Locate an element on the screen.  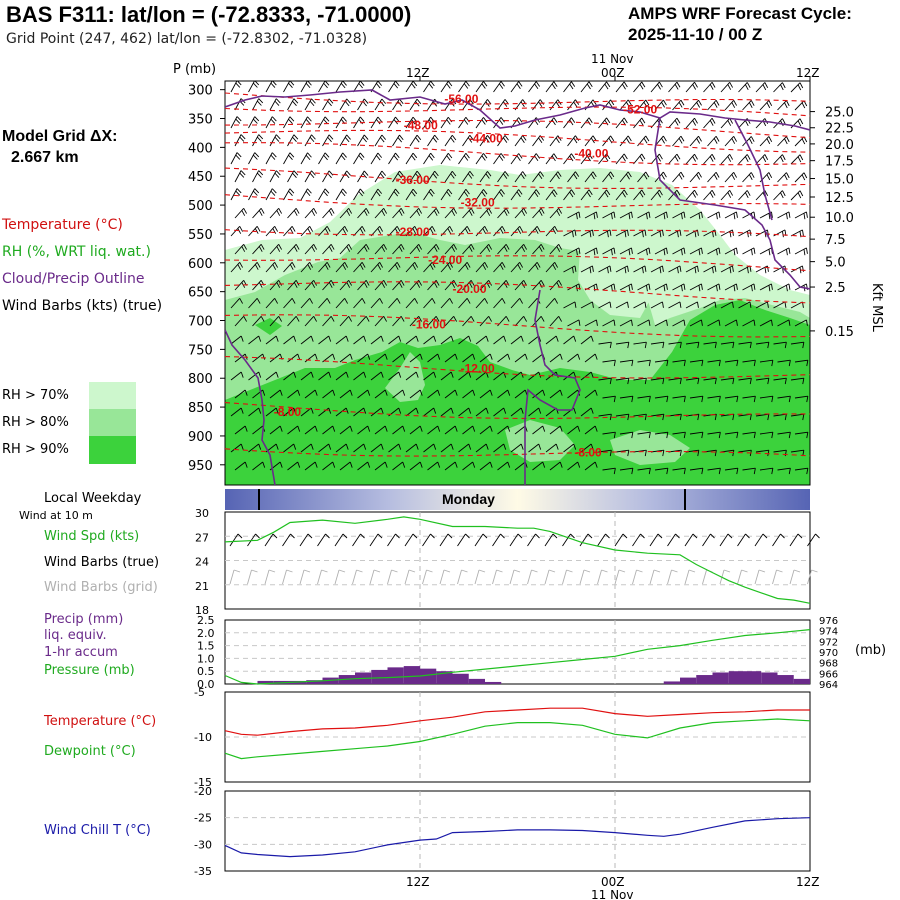
forecast-cycle-value: 2025-11-10 / 00 Z is located at coordinates (695, 34).